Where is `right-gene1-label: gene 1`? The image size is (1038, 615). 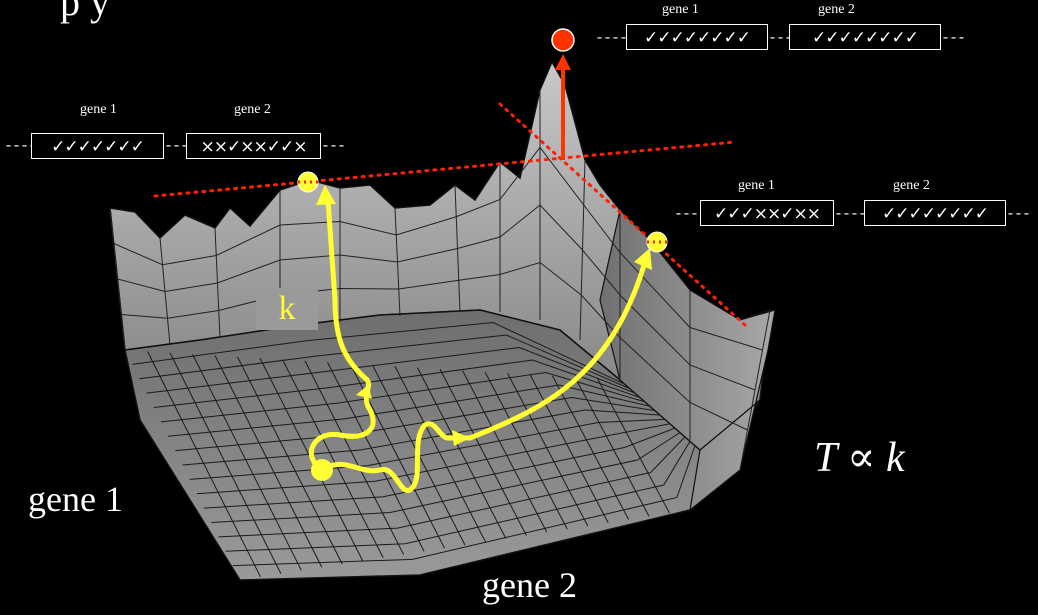
right-gene1-label: gene 1 is located at coordinates (756, 185).